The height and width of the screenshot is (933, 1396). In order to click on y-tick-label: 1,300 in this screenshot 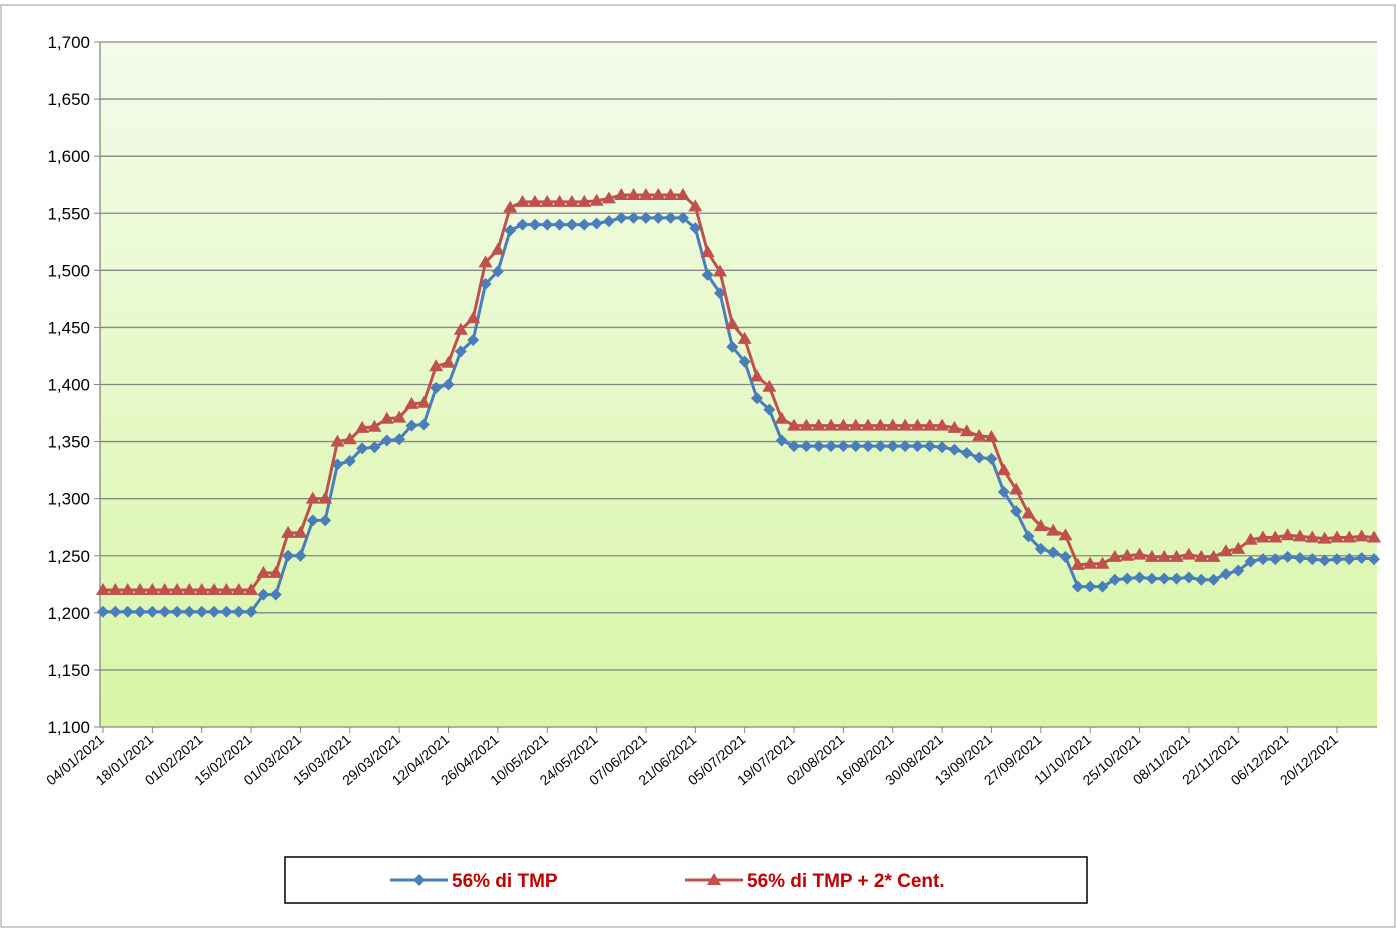, I will do `click(68, 499)`.